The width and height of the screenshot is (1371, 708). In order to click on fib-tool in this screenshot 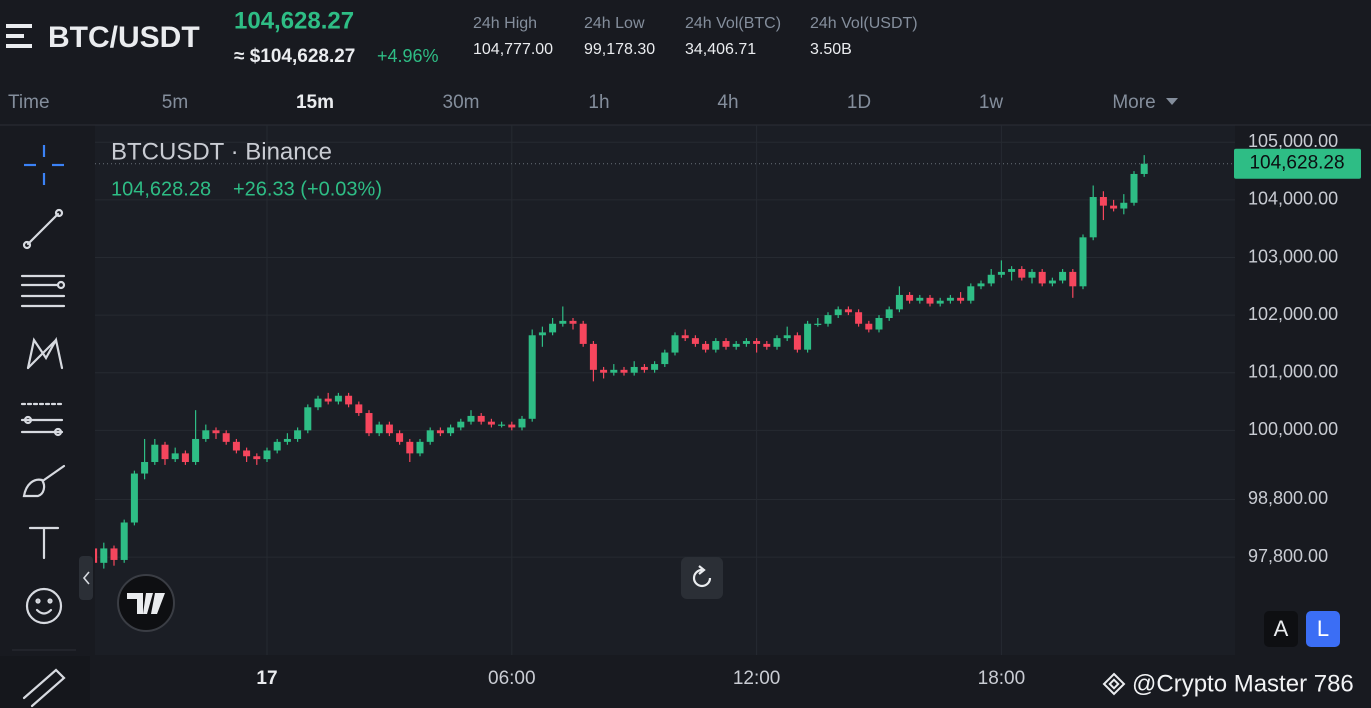, I will do `click(43, 291)`.